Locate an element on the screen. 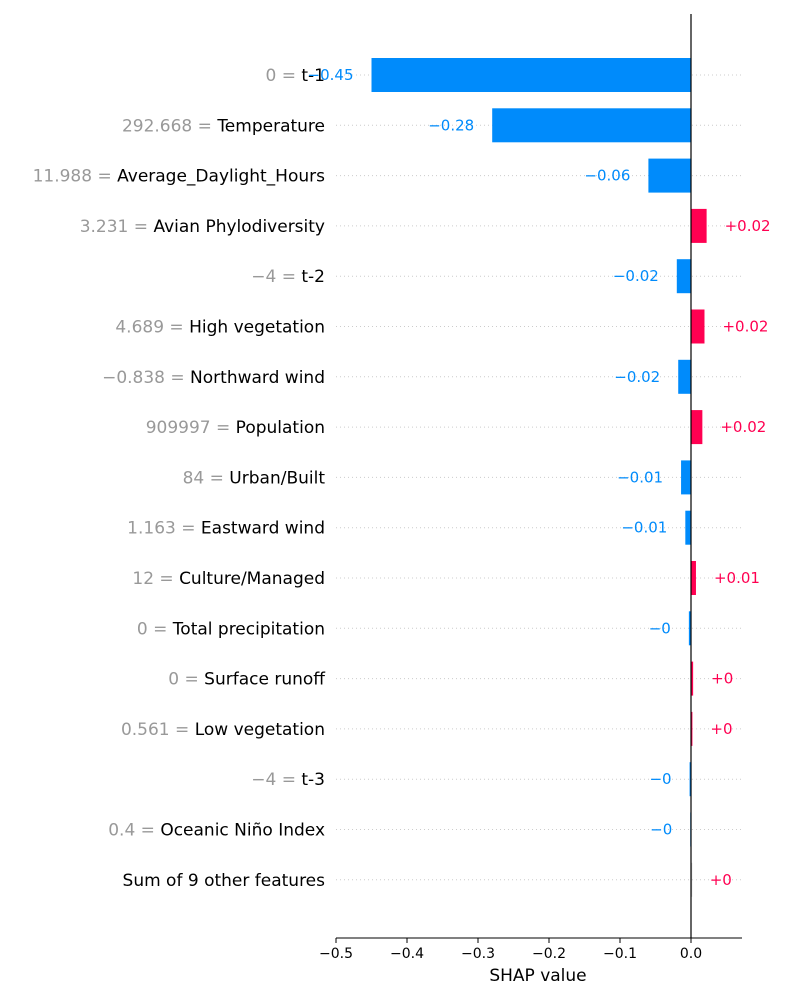 Image resolution: width=800 pixels, height=1000 pixels. feature-value: 0.561 = is located at coordinates (158, 730).